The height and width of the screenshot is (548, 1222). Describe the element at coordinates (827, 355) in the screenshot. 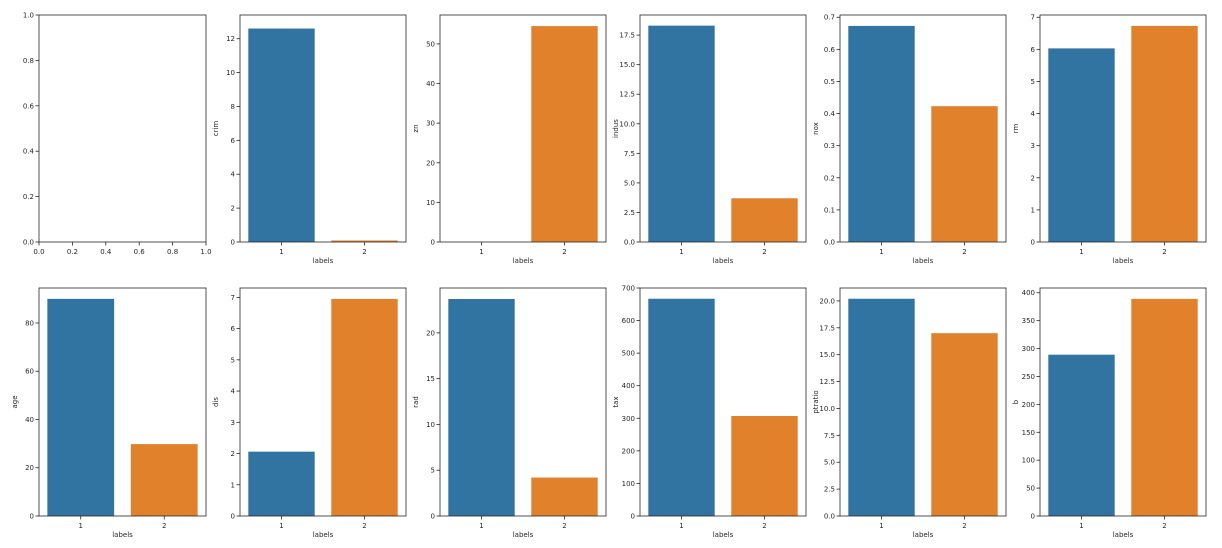

I see `y-tick-label: 15.0` at that location.